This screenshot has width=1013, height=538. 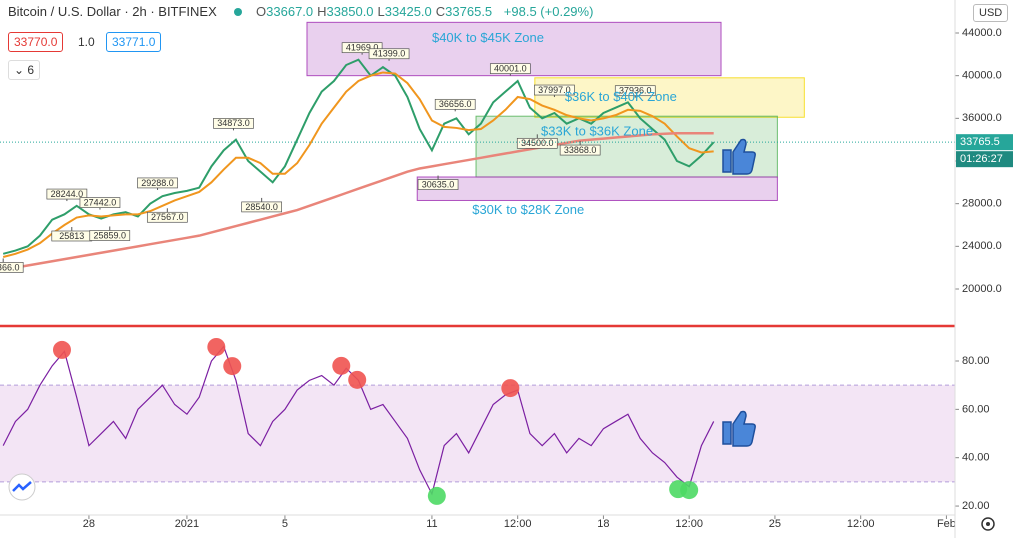 I want to click on y-tick-label: 28000.0, so click(x=982, y=204).